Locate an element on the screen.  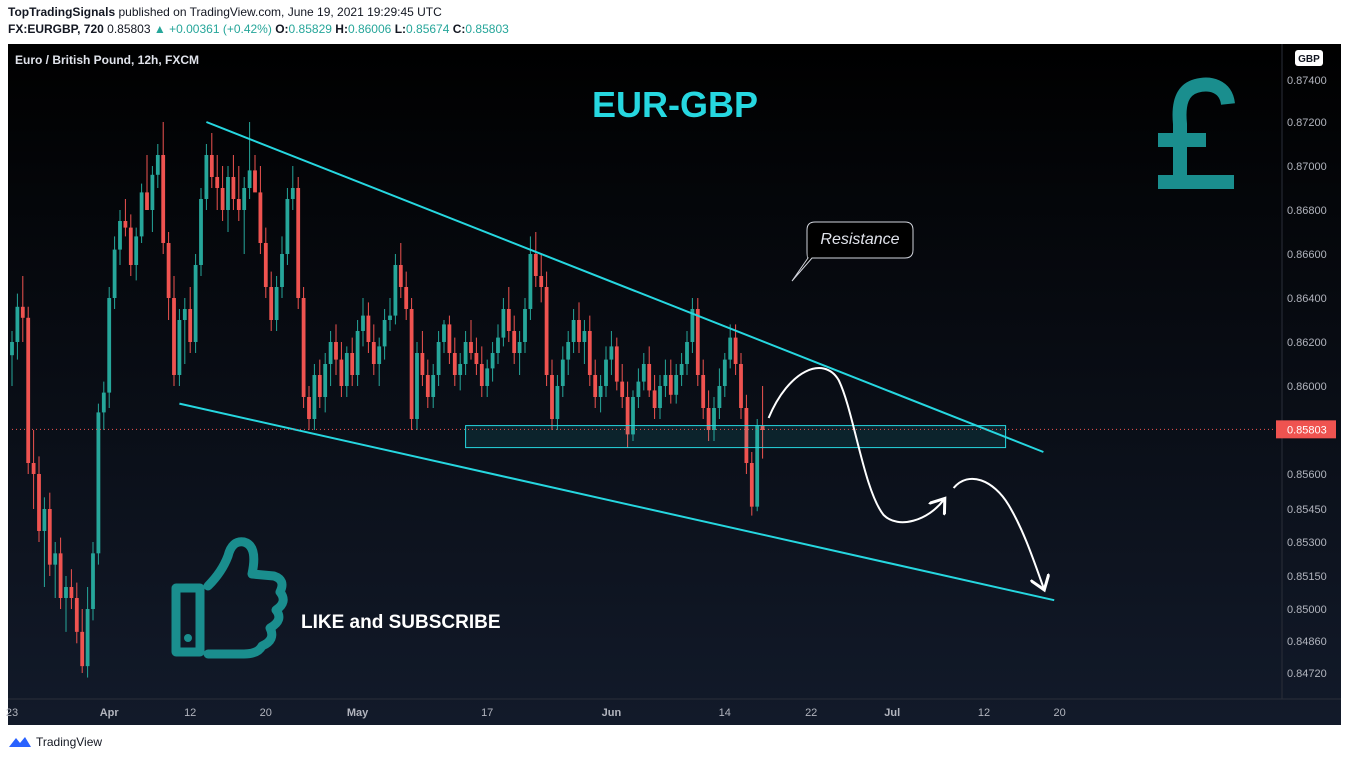
high-label: H: is located at coordinates (341, 29).